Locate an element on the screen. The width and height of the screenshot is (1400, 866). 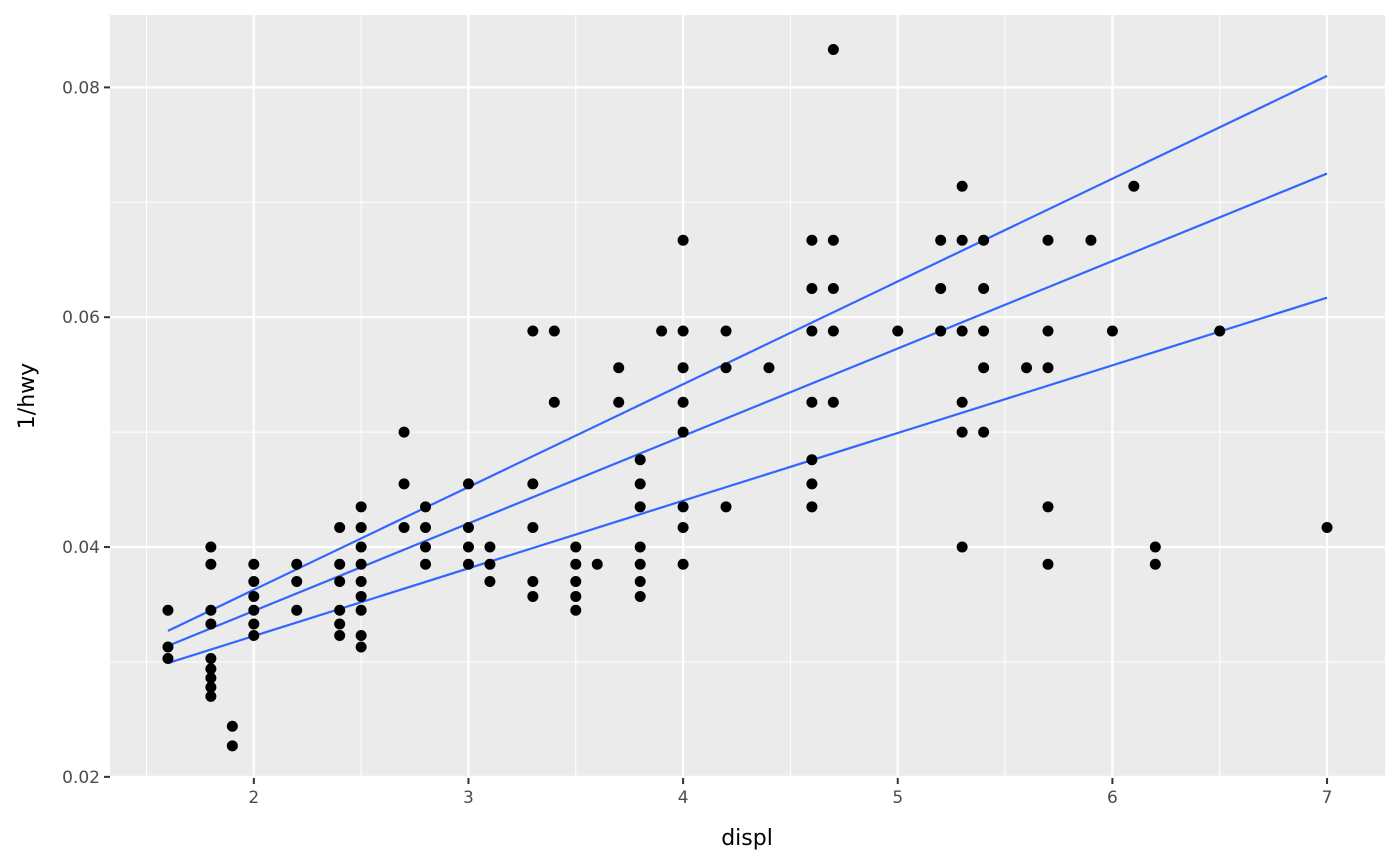
x-tick-label: 4 is located at coordinates (683, 798).